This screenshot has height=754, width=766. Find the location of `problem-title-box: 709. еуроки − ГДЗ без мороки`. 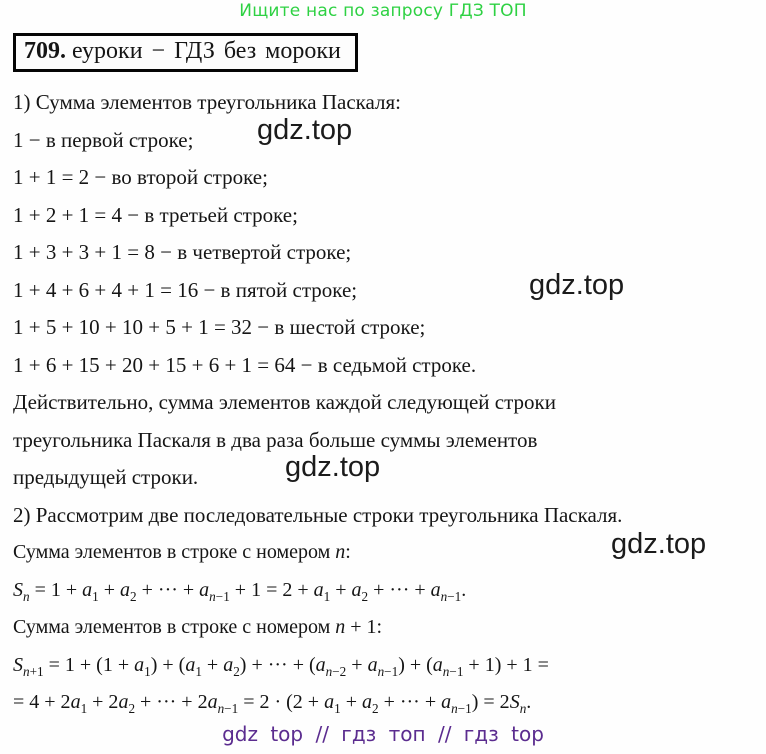

problem-title-box: 709. еуроки − ГДЗ без мороки is located at coordinates (185, 52).